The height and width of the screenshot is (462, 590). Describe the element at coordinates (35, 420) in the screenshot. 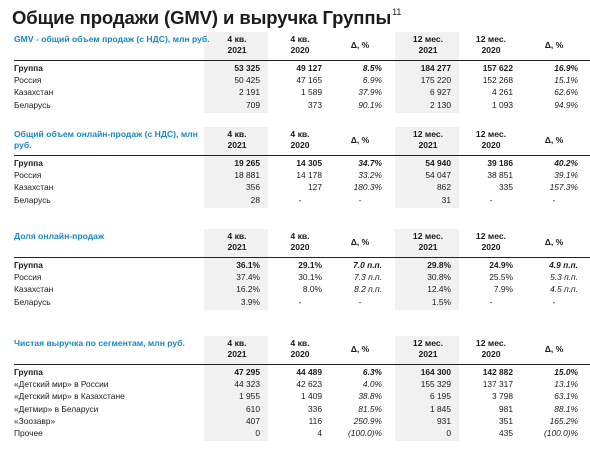

I see `row-label: «Зоозавр»` at that location.